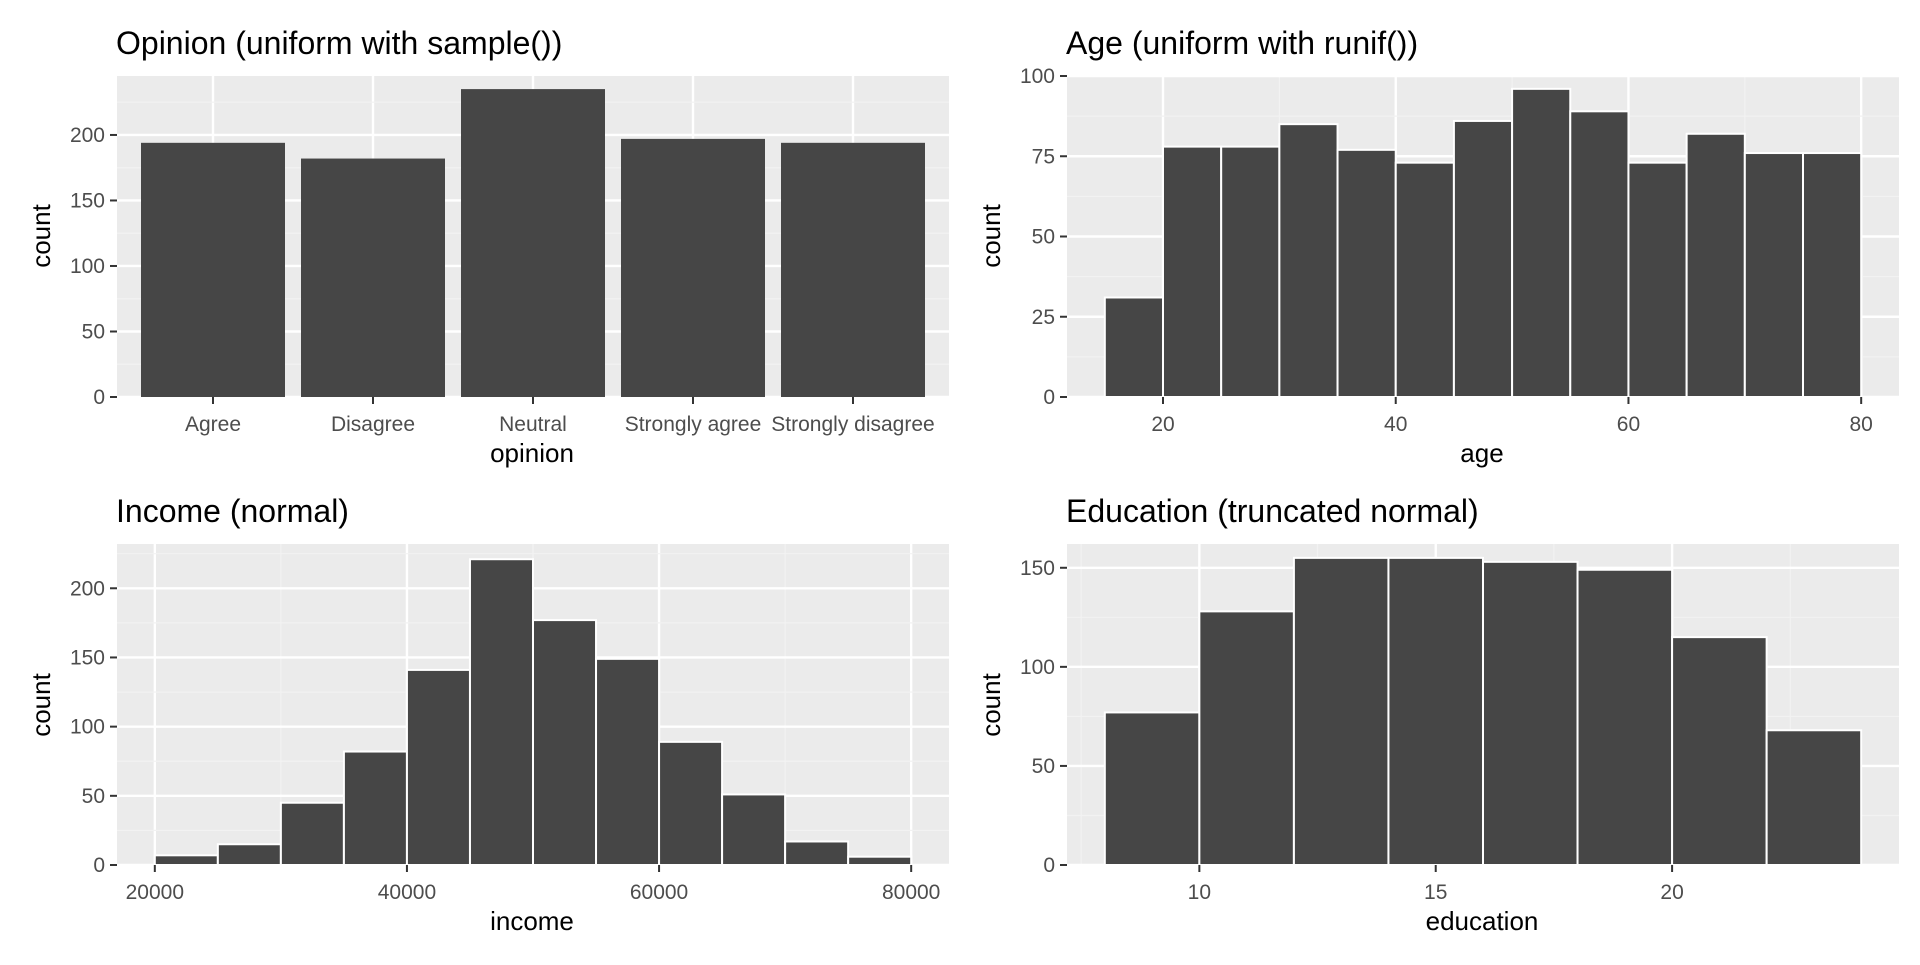  What do you see at coordinates (1482, 921) in the screenshot?
I see `x-axis-label: education` at bounding box center [1482, 921].